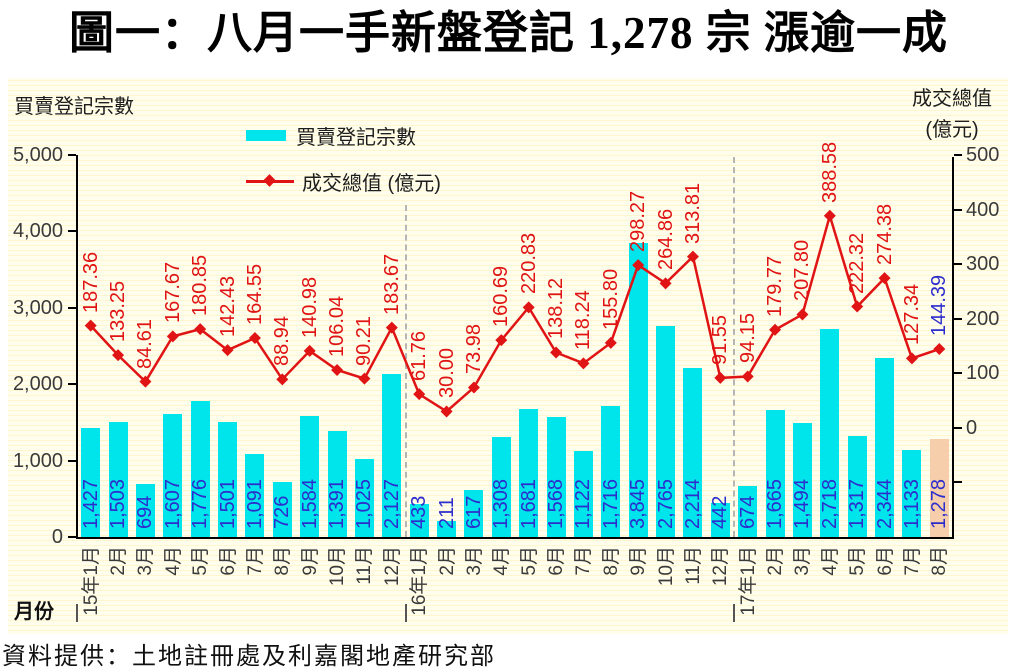 The width and height of the screenshot is (1017, 671). I want to click on legend-line-swatch-icon, so click(270, 180).